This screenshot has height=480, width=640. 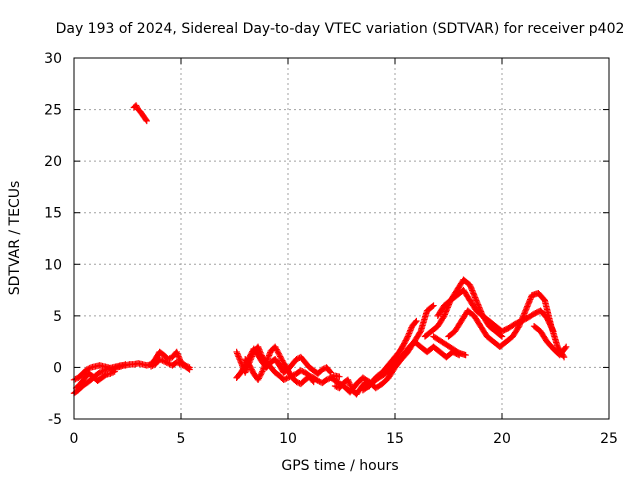 What do you see at coordinates (55, 420) in the screenshot?
I see `y-tick-label: -5` at bounding box center [55, 420].